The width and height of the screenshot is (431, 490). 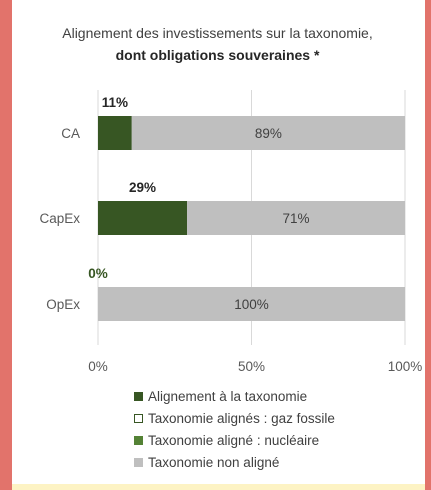 I want to click on left-border, so click(x=6, y=245).